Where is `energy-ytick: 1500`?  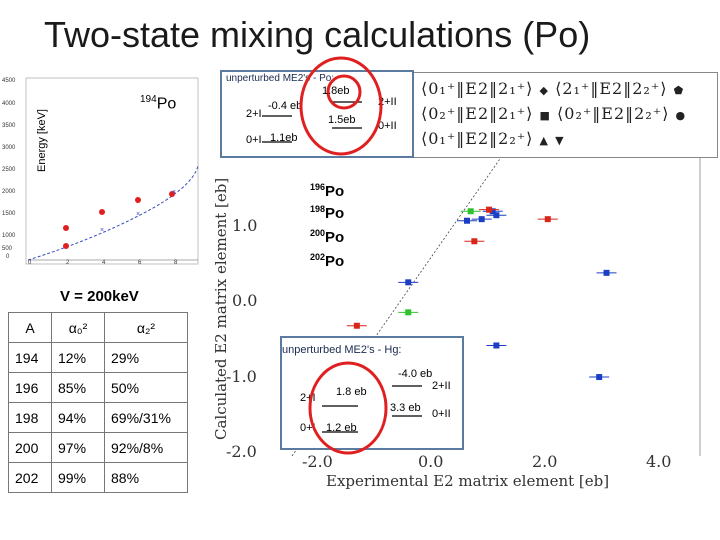 energy-ytick: 1500 is located at coordinates (9, 214).